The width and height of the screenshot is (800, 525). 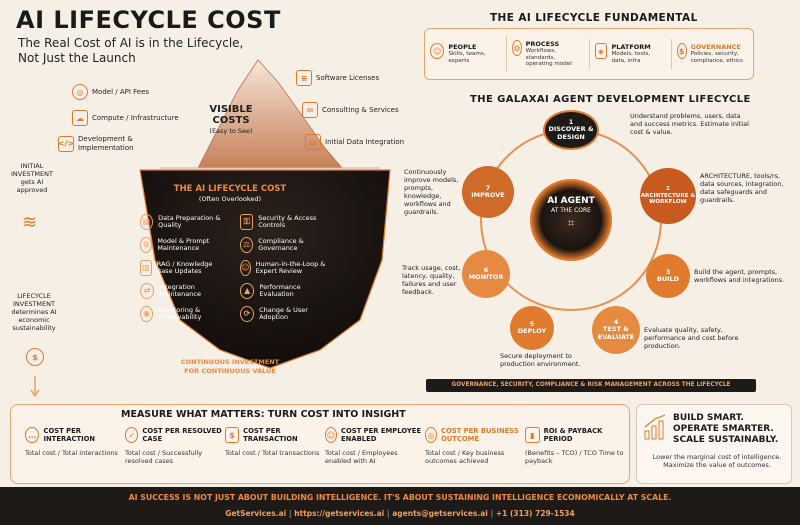 I want to click on slogan-line: BUILD SMART., so click(x=708, y=418).